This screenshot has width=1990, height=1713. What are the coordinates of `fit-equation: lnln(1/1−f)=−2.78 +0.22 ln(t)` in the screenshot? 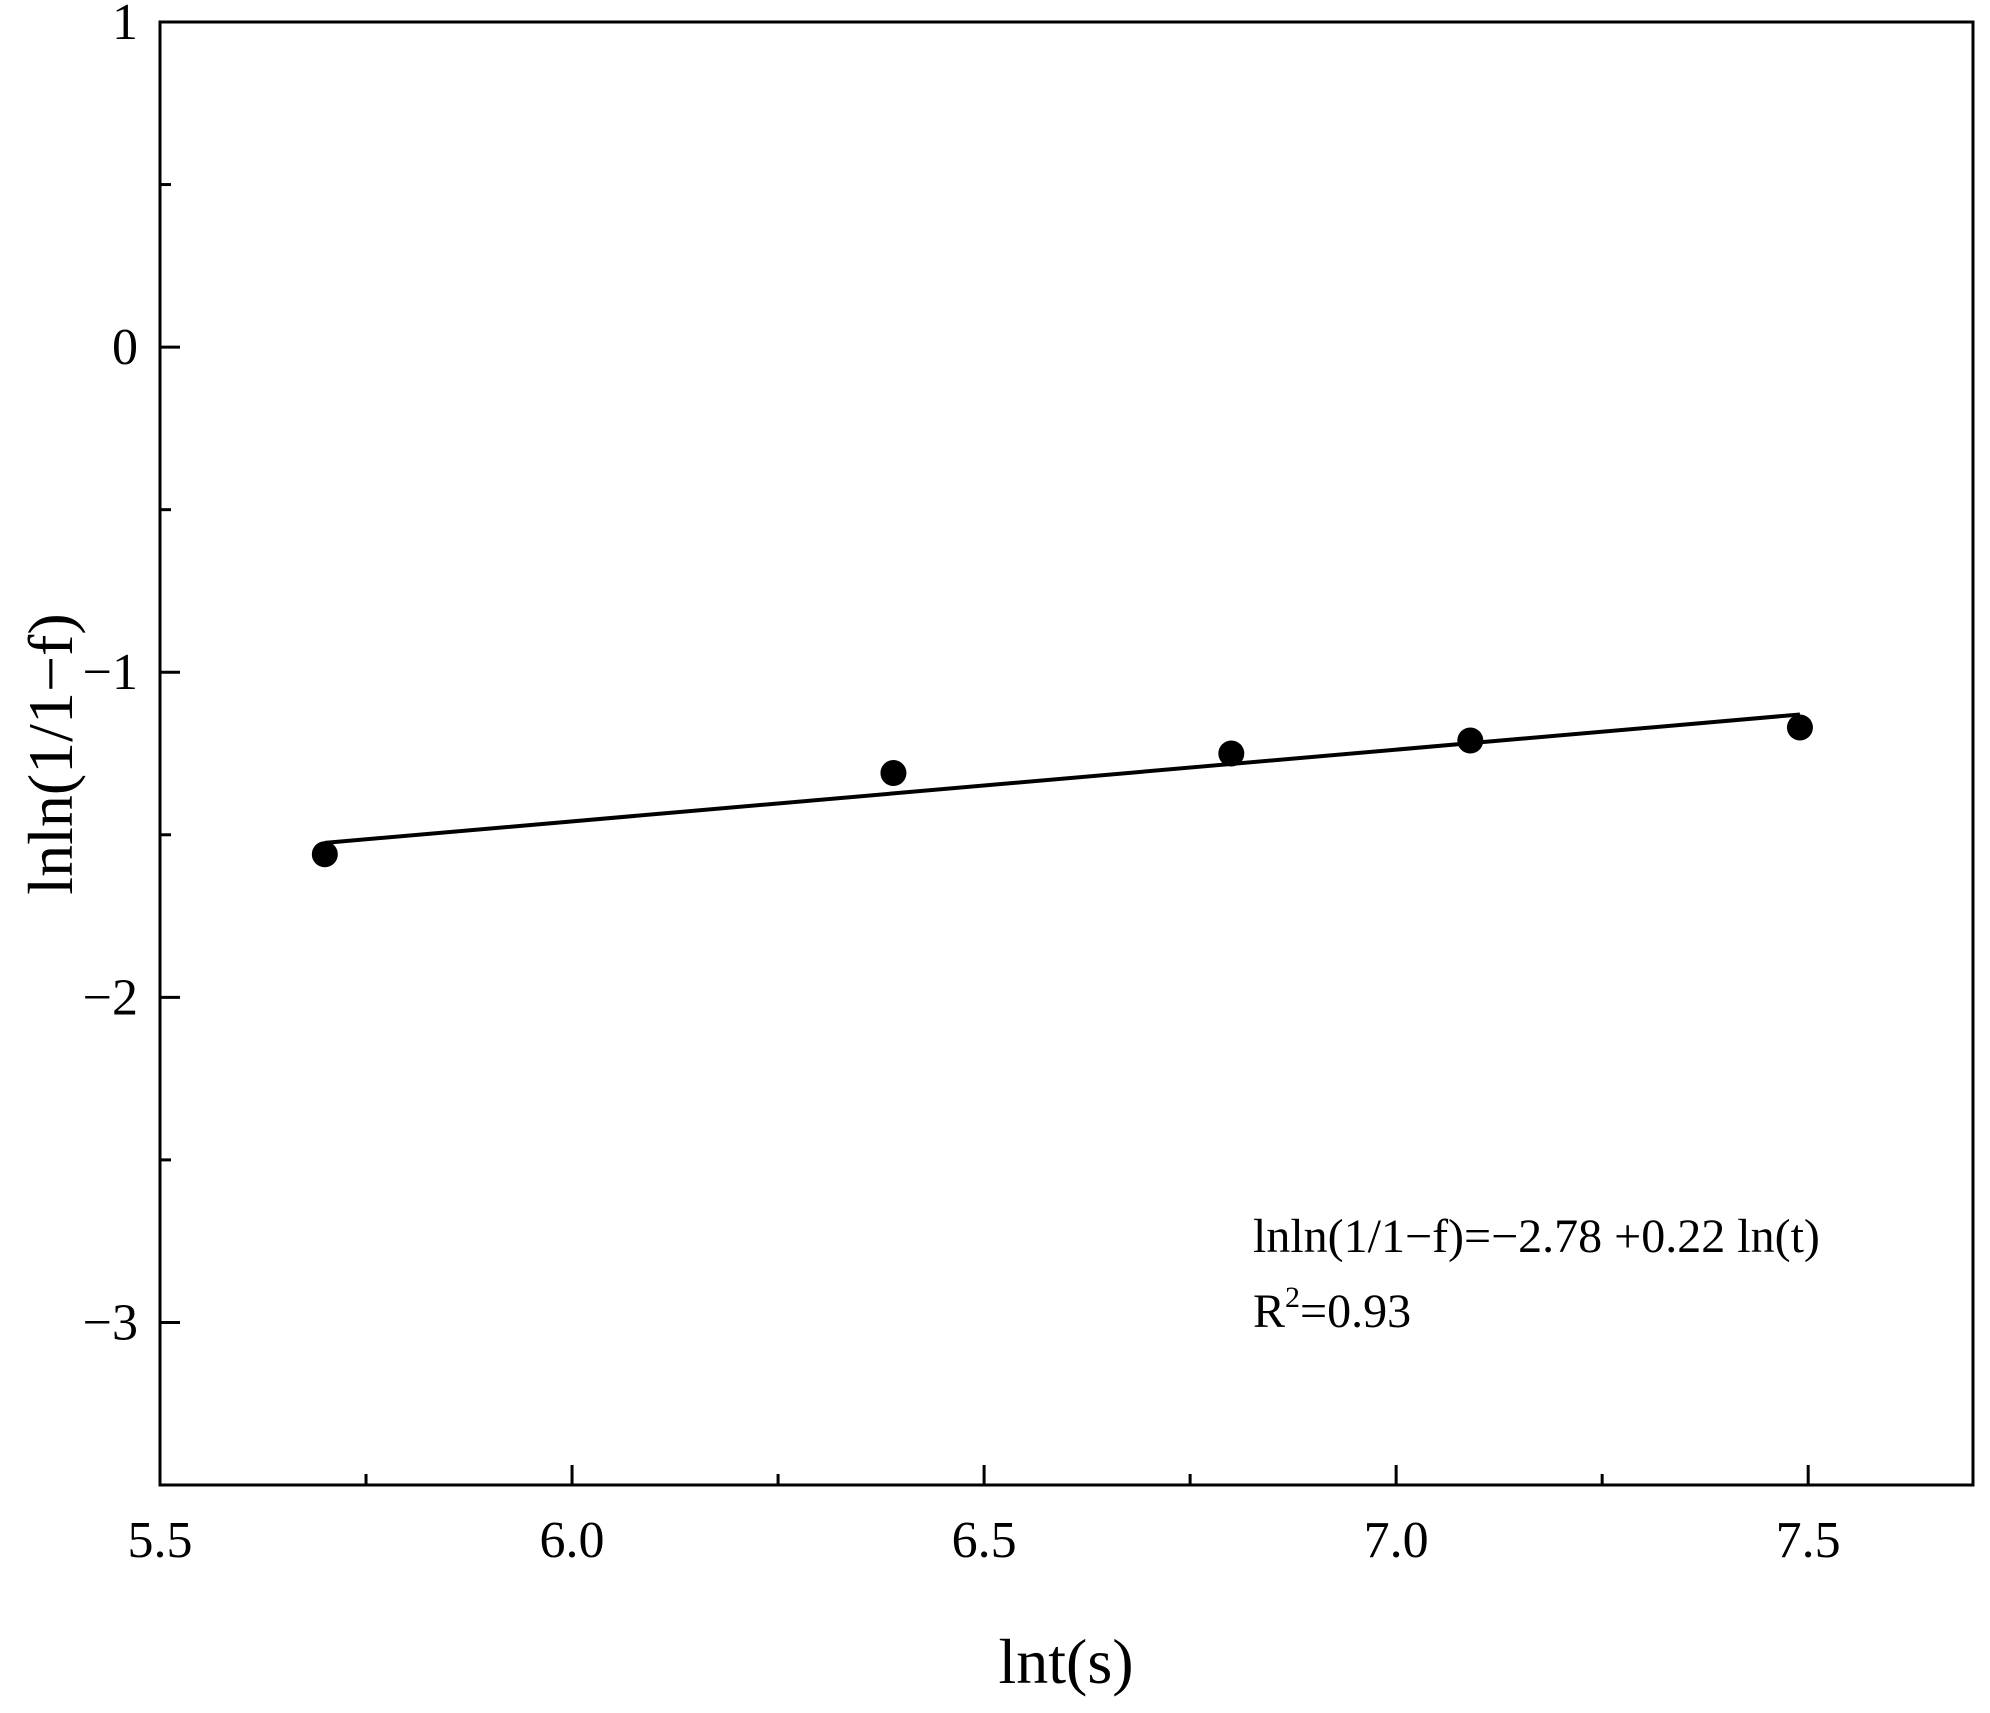 It's located at (1536, 1236).